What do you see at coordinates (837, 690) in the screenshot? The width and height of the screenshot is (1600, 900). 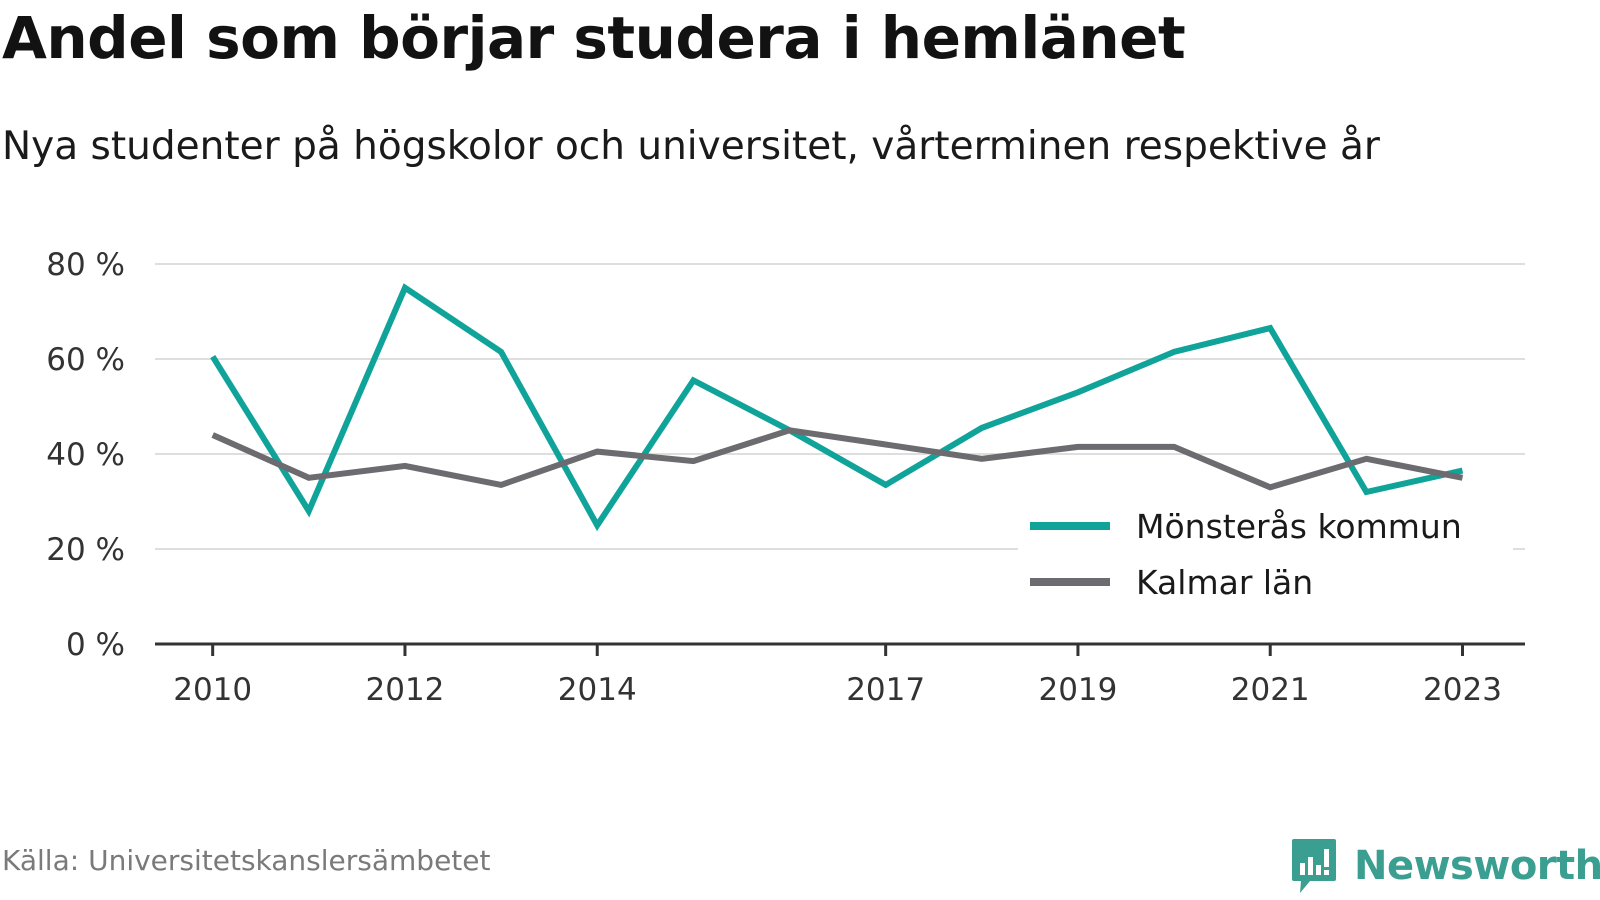 I see `x-axis-labels: 2010 2012 2014 2017 2019 2021 2023` at bounding box center [837, 690].